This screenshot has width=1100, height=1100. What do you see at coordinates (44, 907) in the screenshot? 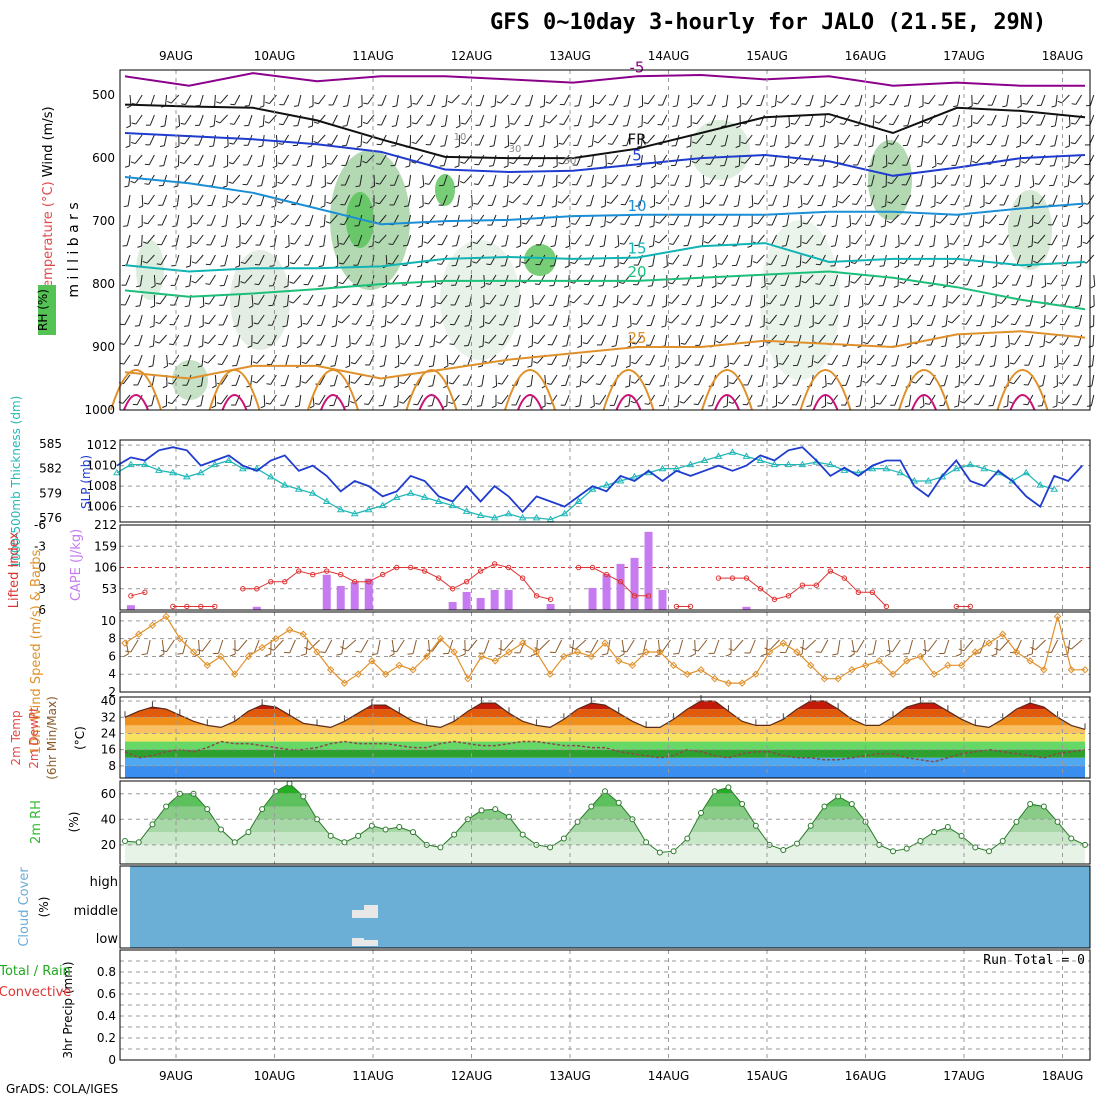
I see `cloud-axis-unit: (%)` at bounding box center [44, 907].